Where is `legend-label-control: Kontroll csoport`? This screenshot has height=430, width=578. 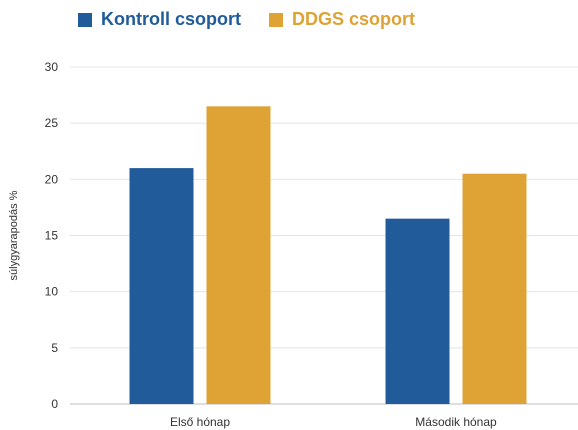
legend-label-control: Kontroll csoport is located at coordinates (171, 19).